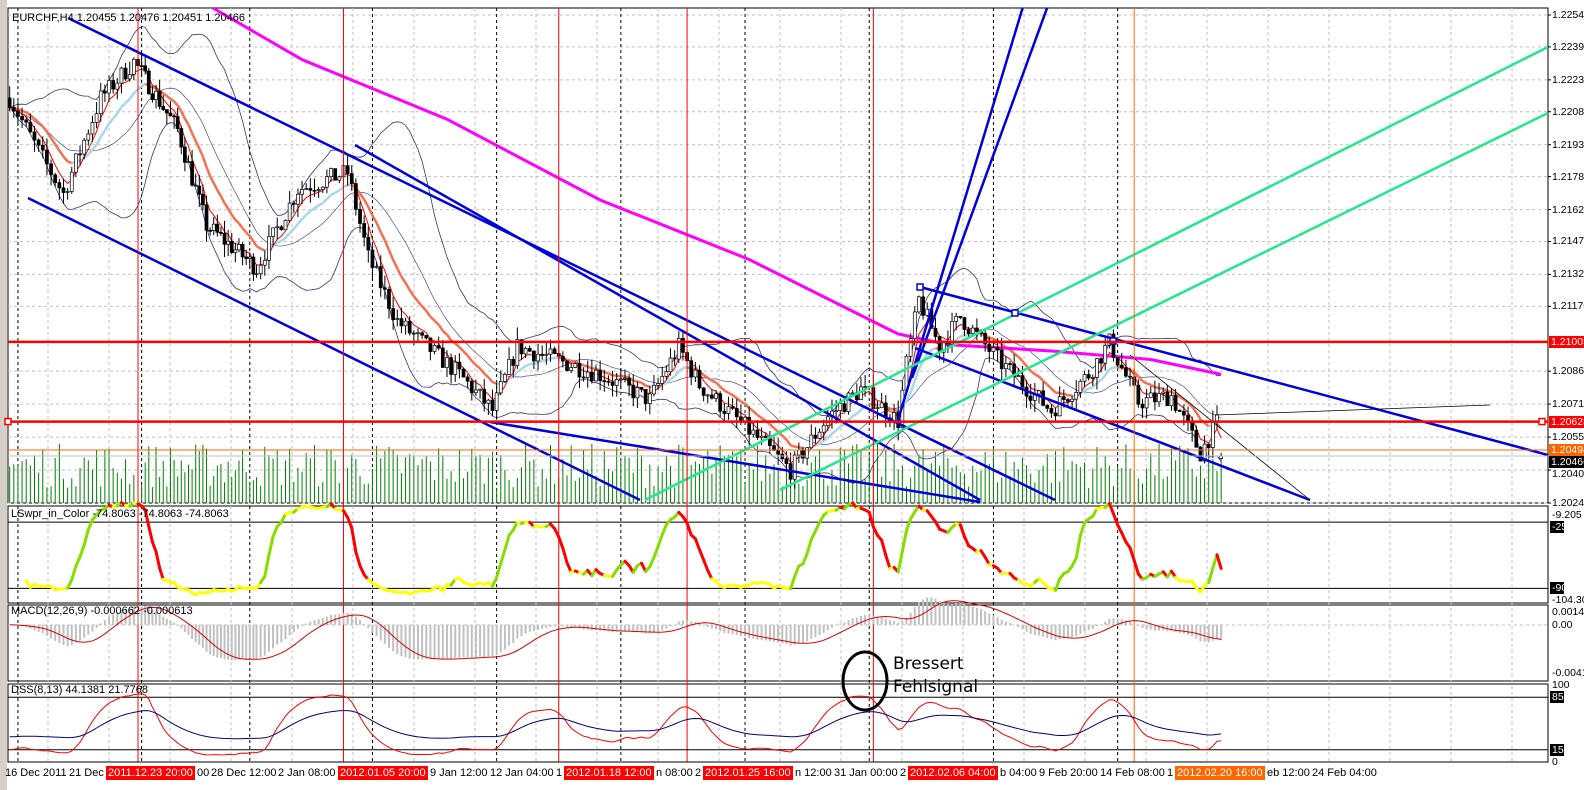  Describe the element at coordinates (1220, 773) in the screenshot. I see `time-marker-label: 2012.02.20 16:00` at that location.